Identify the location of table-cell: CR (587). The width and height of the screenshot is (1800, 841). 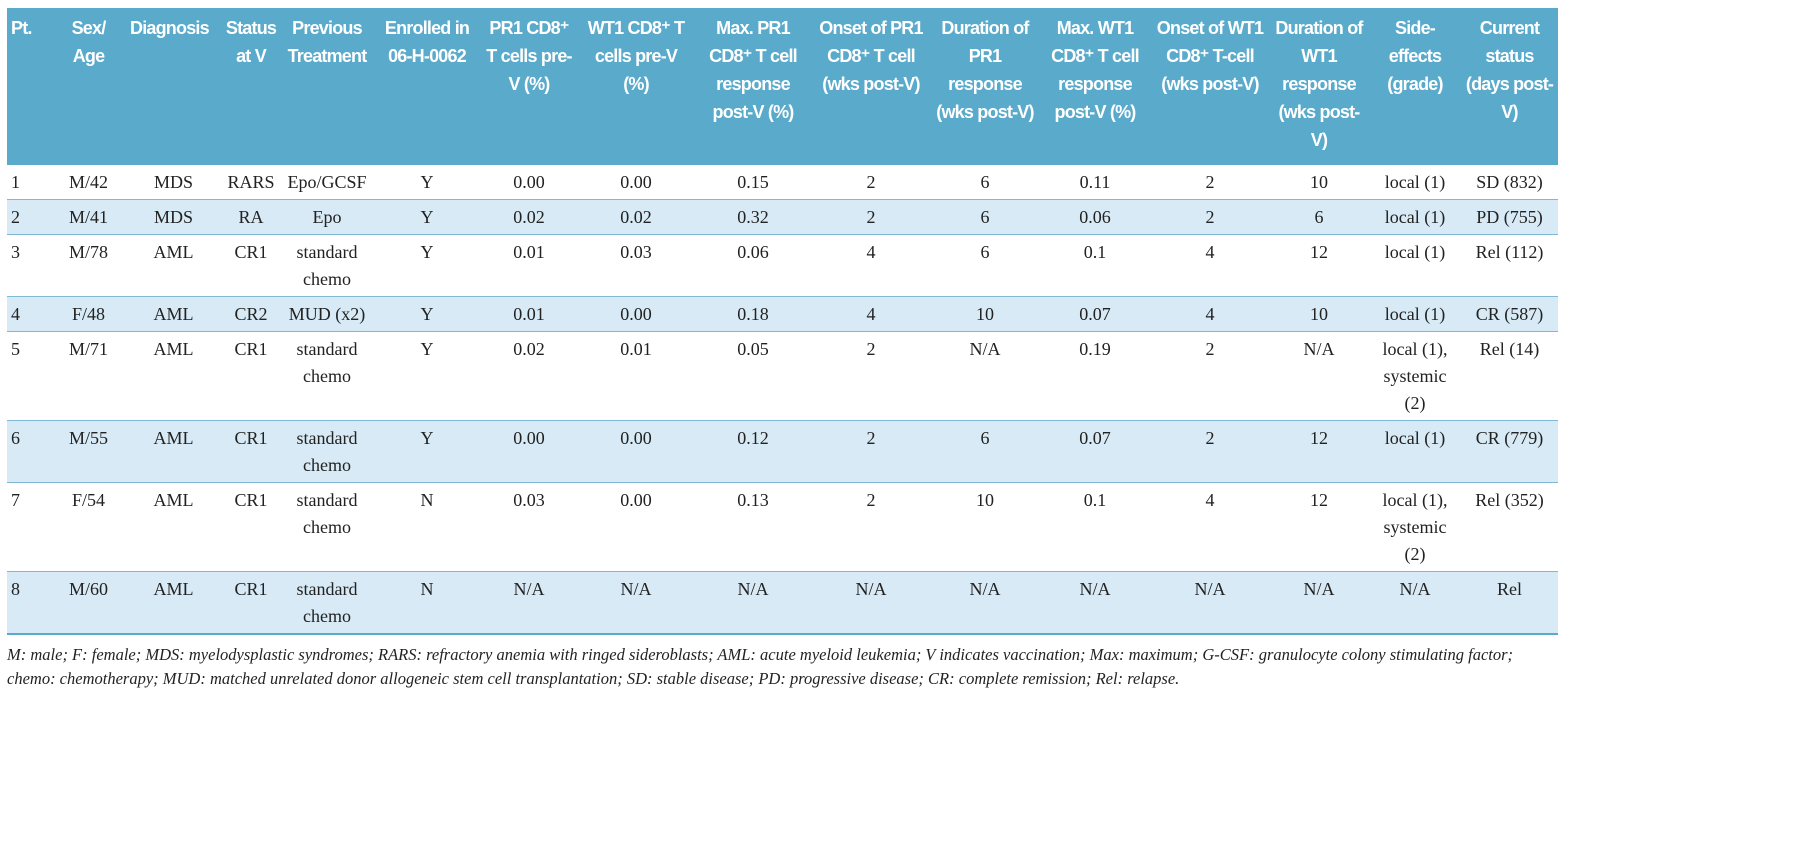
(1509, 314).